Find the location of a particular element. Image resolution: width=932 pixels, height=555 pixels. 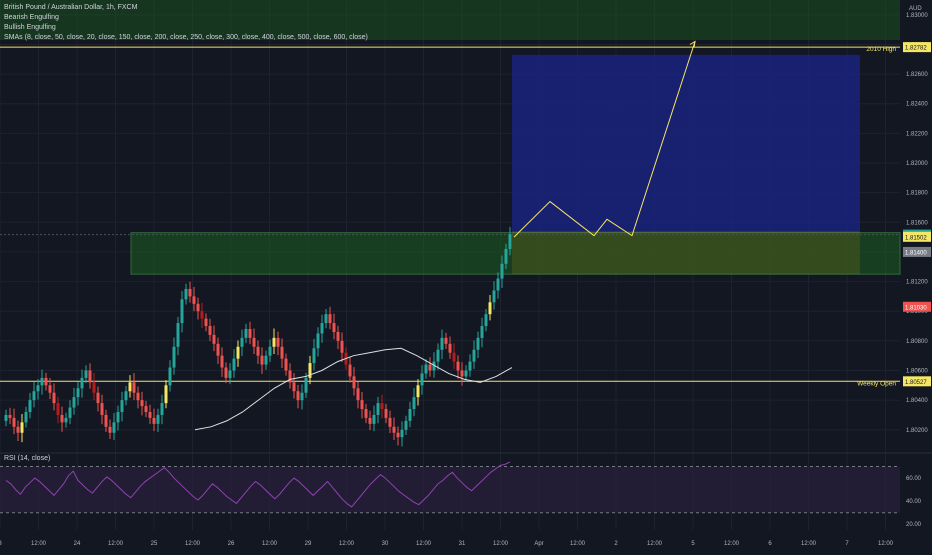

y-tick-label: 1.82200 is located at coordinates (917, 134).